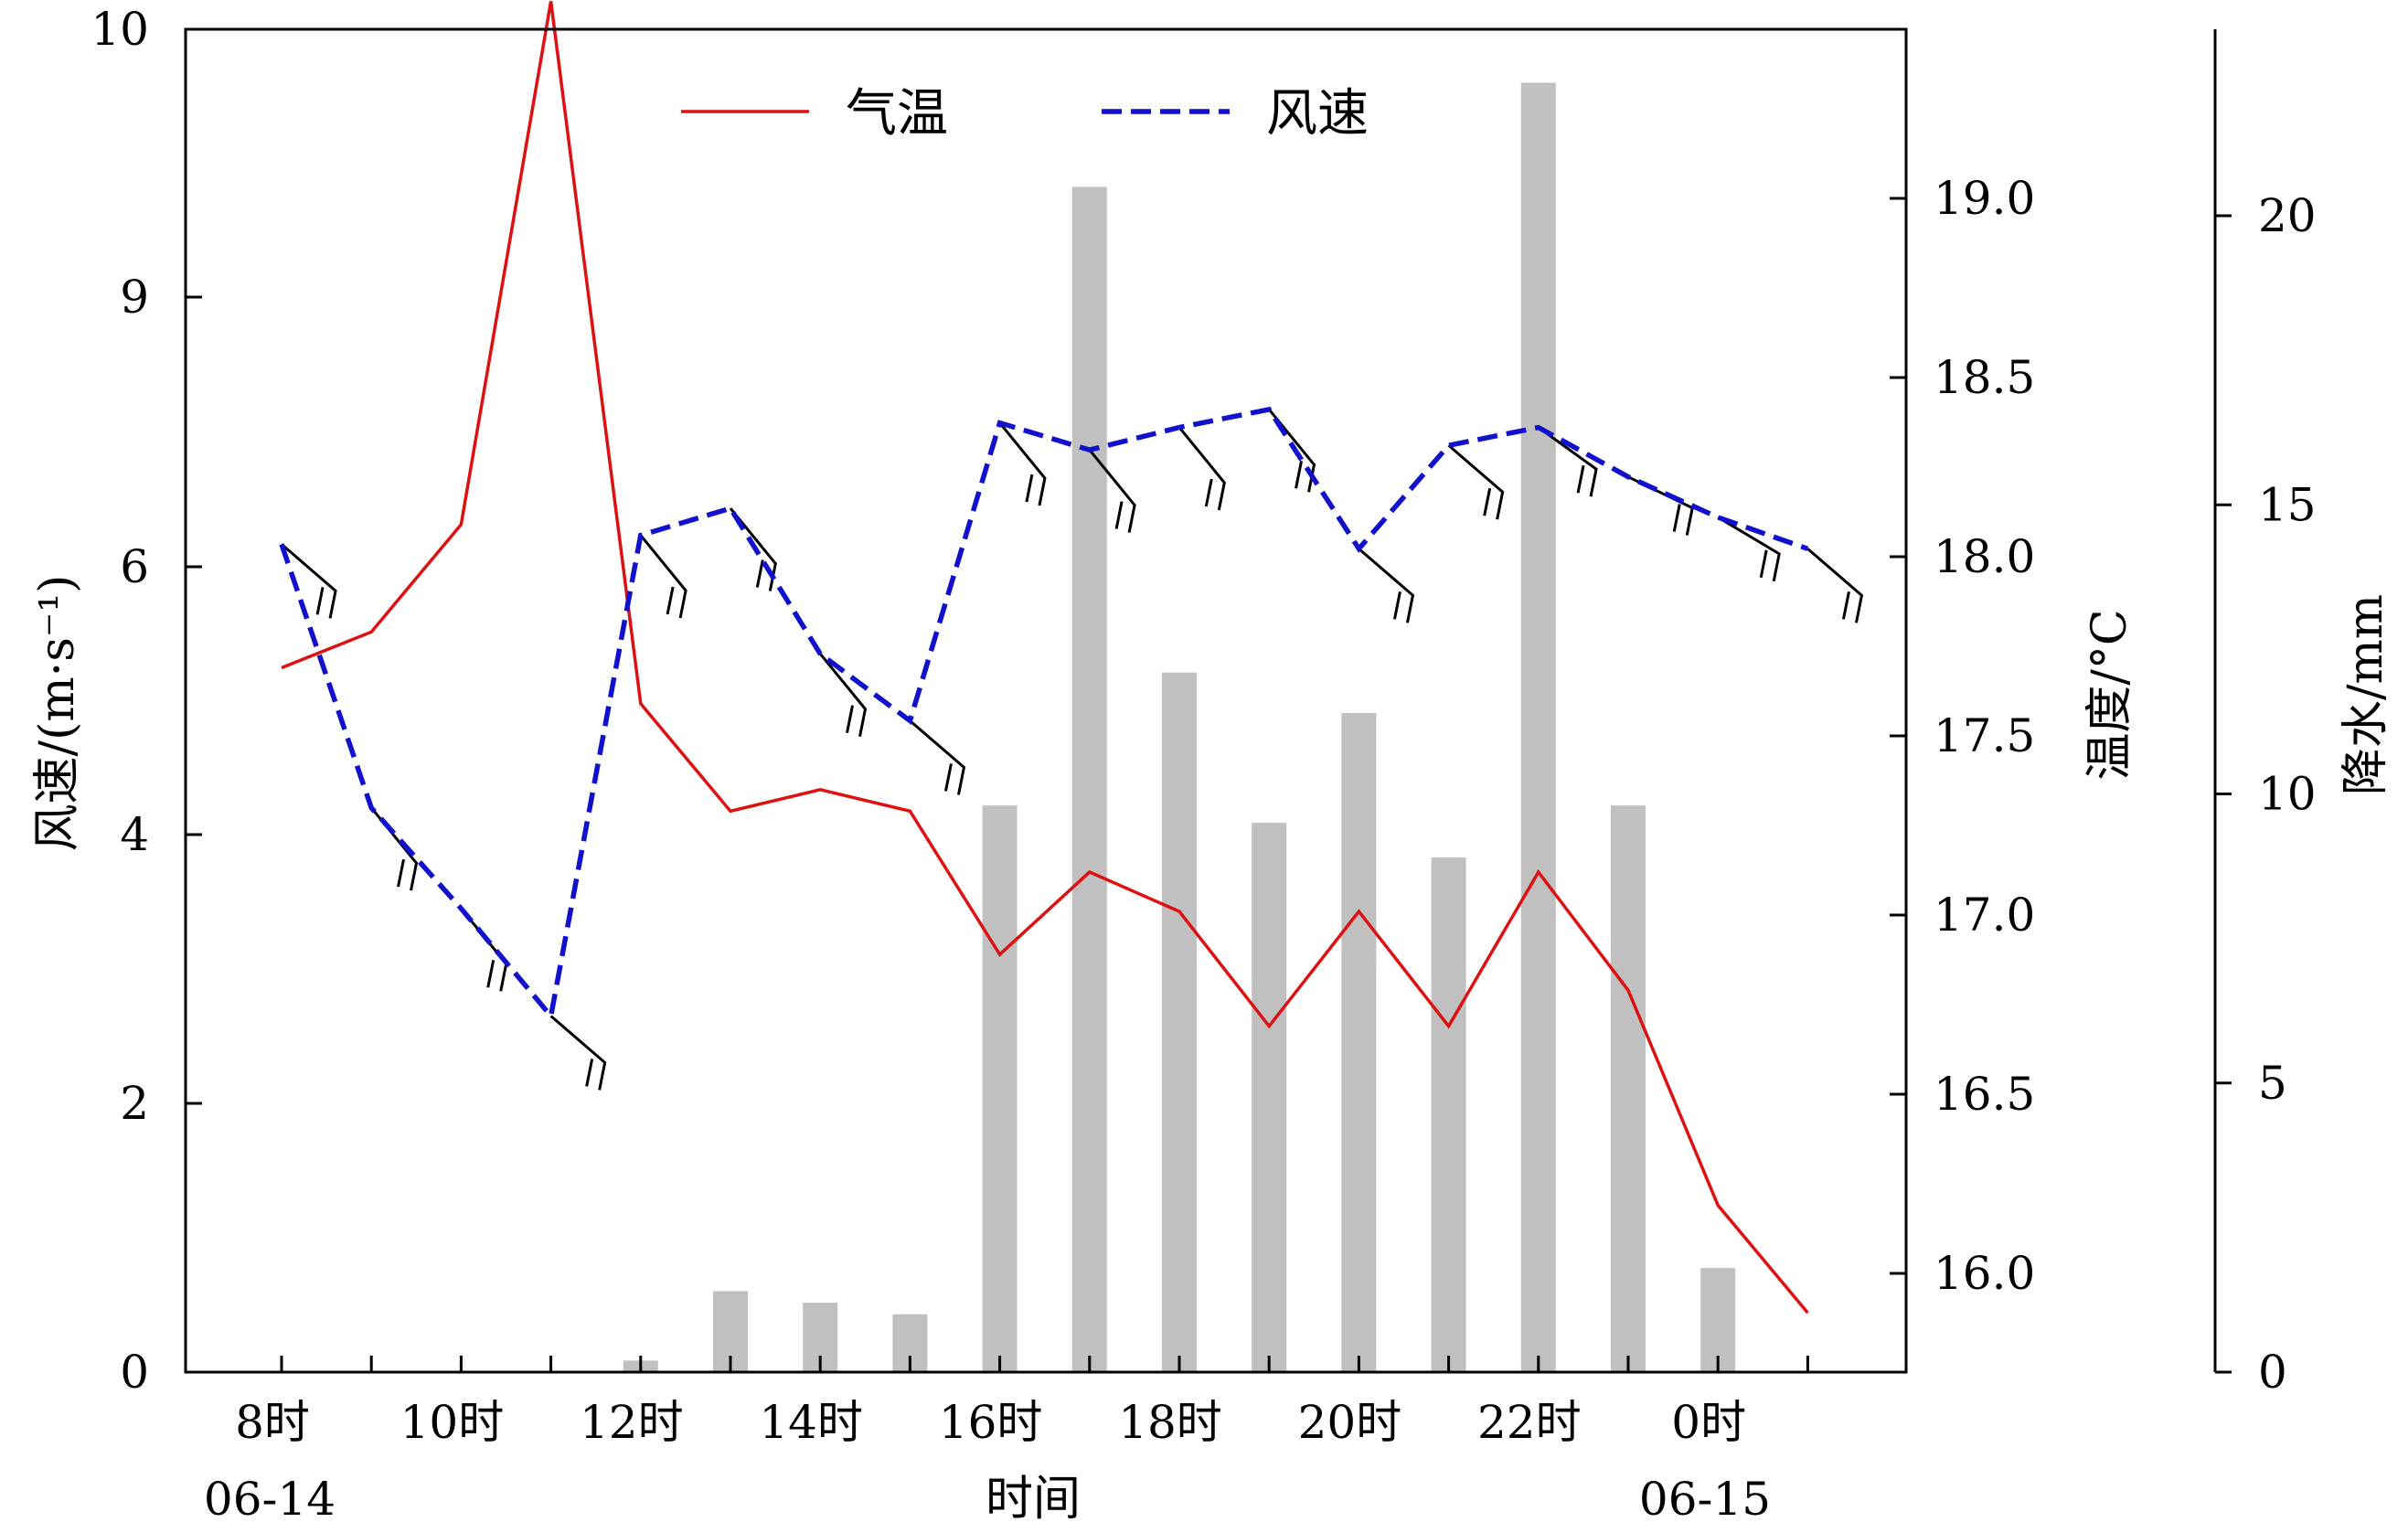 Image resolution: width=2408 pixels, height=1533 pixels. What do you see at coordinates (991, 1422) in the screenshot?
I see `x-tick-label: 16时` at bounding box center [991, 1422].